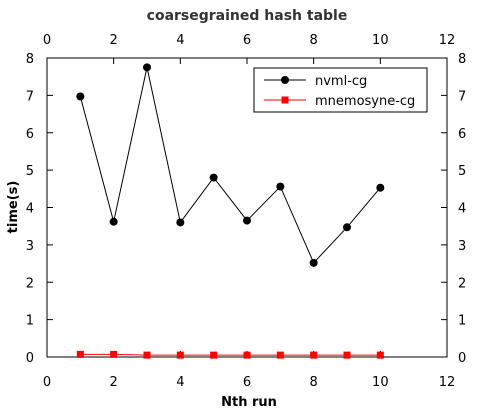  What do you see at coordinates (462, 358) in the screenshot?
I see `y-tick-label-right: 0` at bounding box center [462, 358].